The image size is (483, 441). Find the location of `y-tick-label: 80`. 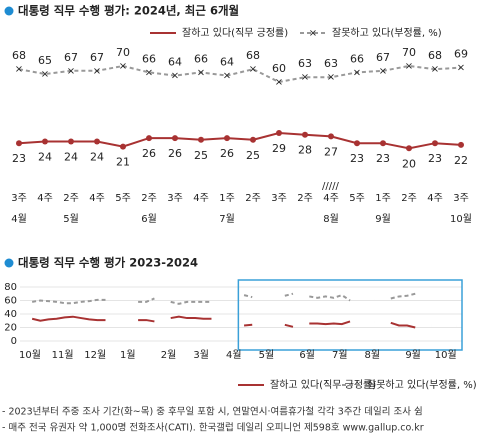

y-tick-label: 80 is located at coordinates (10, 287).